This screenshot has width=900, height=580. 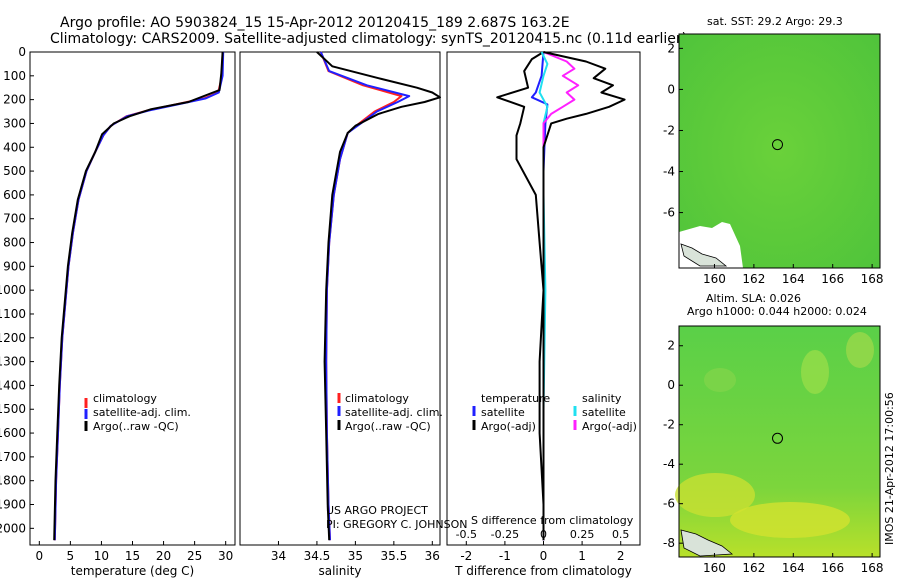 I want to click on x-tick-label: 2, so click(x=621, y=556).